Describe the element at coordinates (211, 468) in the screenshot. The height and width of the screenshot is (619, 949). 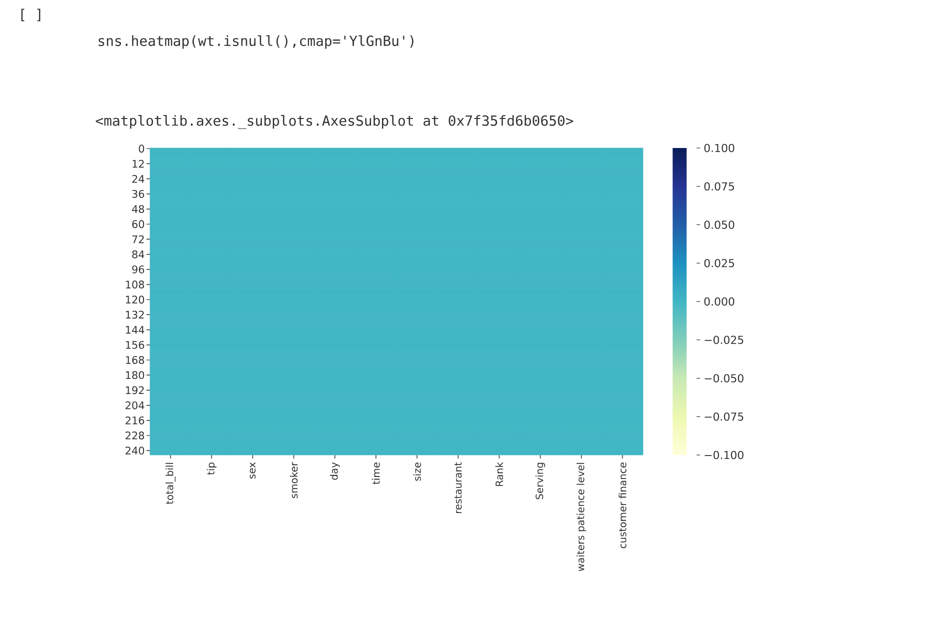
I see `x-tick-label: tip` at that location.